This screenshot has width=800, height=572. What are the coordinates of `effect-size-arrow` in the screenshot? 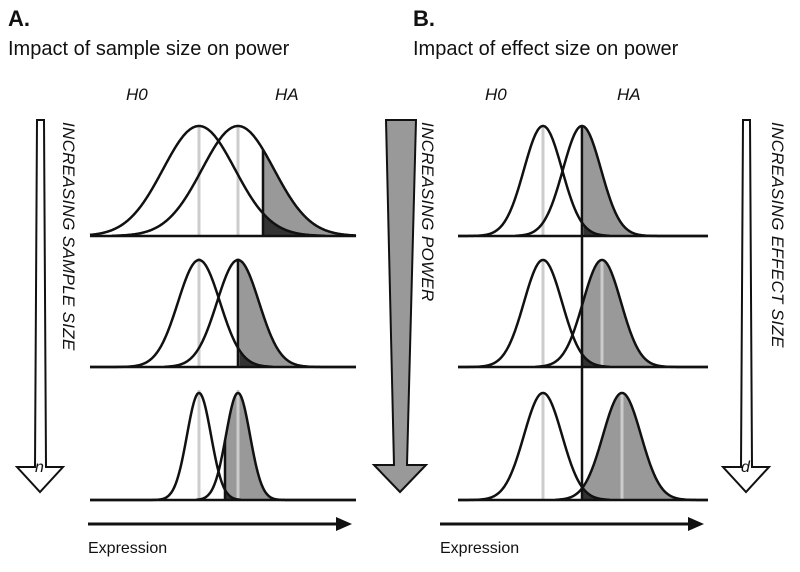 It's located at (746, 306).